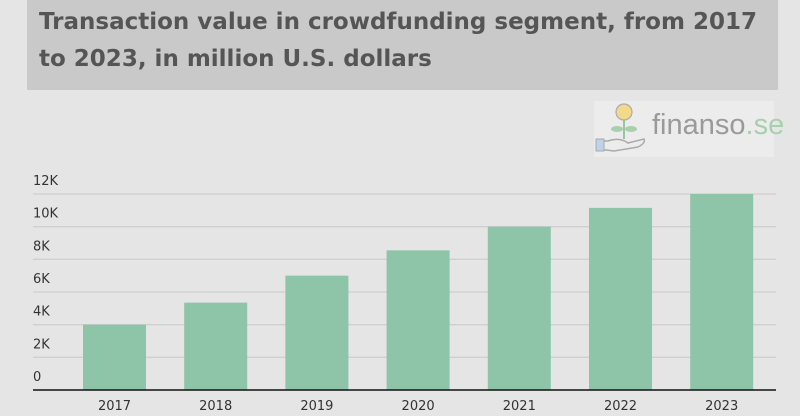  What do you see at coordinates (317, 332) in the screenshot?
I see `bar-2019` at bounding box center [317, 332].